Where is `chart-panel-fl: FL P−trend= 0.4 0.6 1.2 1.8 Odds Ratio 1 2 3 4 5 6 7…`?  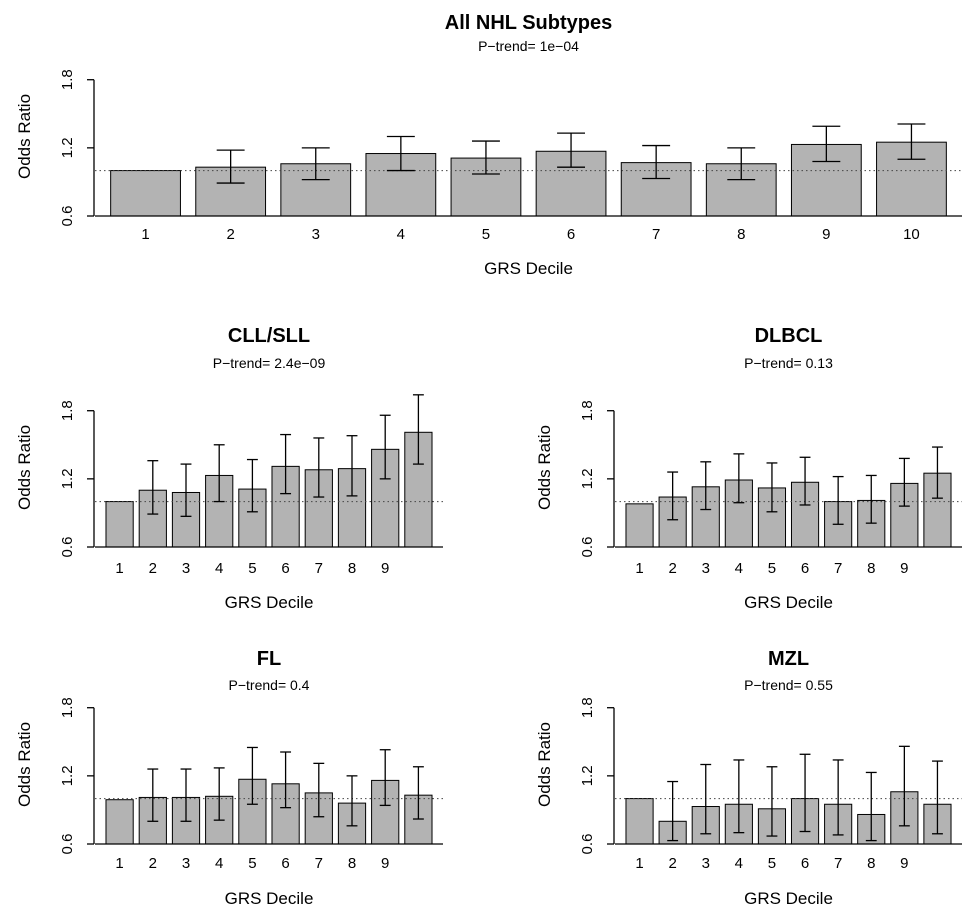
chart-panel-fl: FL P−trend= 0.4 0.6 1.2 1.8 Odds Ratio 1 2 3 4 5 6 7… is located at coordinates (229, 778).